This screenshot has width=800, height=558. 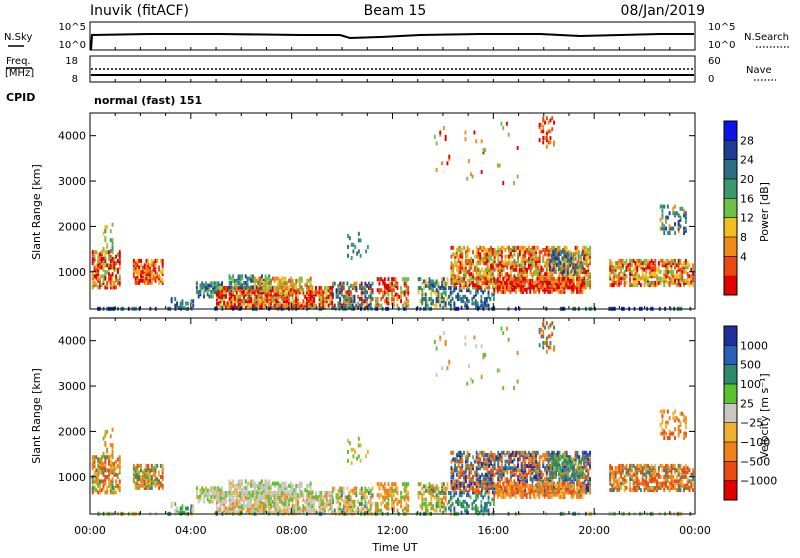 What do you see at coordinates (747, 140) in the screenshot?
I see `colorbar-tick-label: 28` at bounding box center [747, 140].